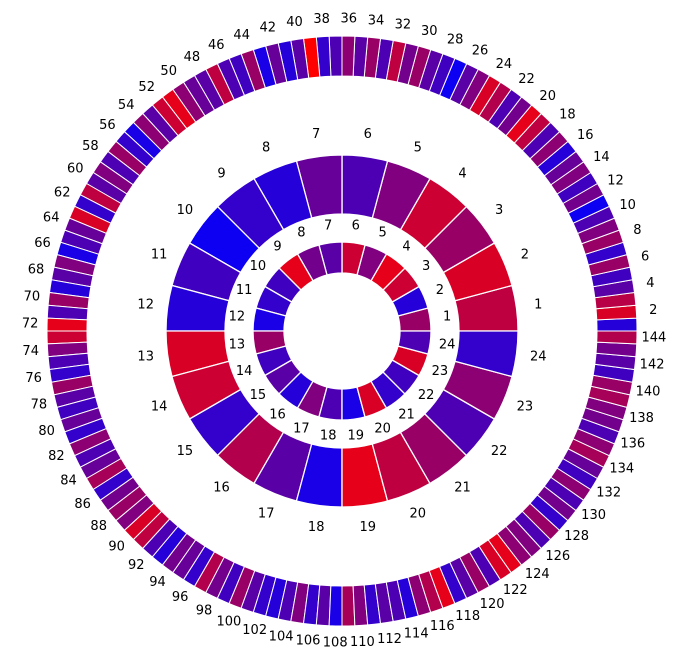 This screenshot has width=692, height=662. Describe the element at coordinates (145, 356) in the screenshot. I see `ring-2-tick-label: 13` at that location.